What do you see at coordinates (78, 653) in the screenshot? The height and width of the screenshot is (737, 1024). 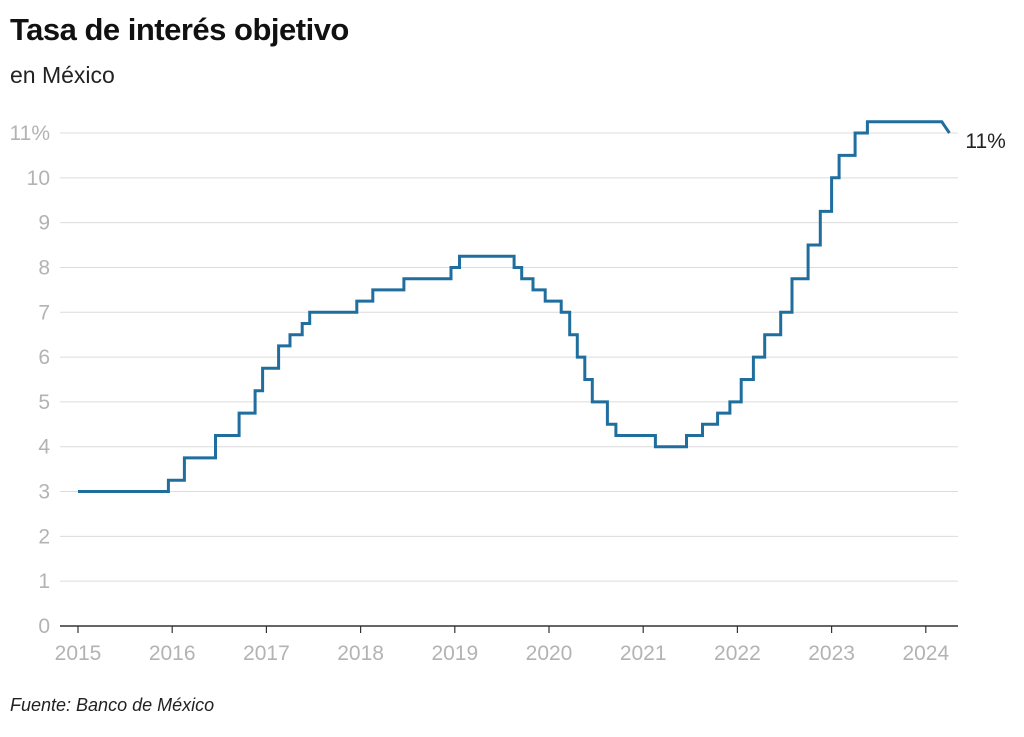 I see `x-tick-label-2015: 2015` at bounding box center [78, 653].